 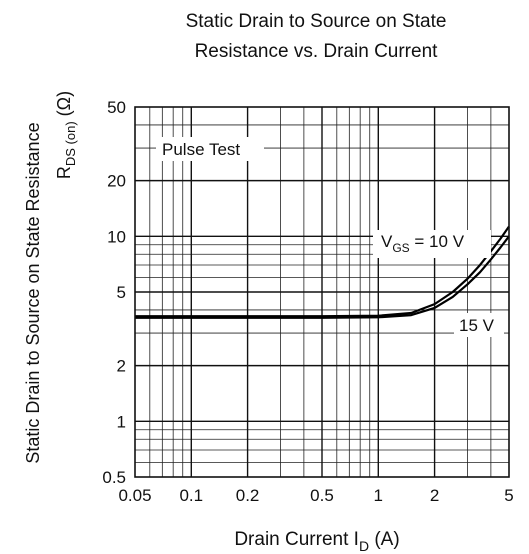 What do you see at coordinates (317, 51) in the screenshot?
I see `chart-title-line-2: Resistance vs. Drain Current` at bounding box center [317, 51].